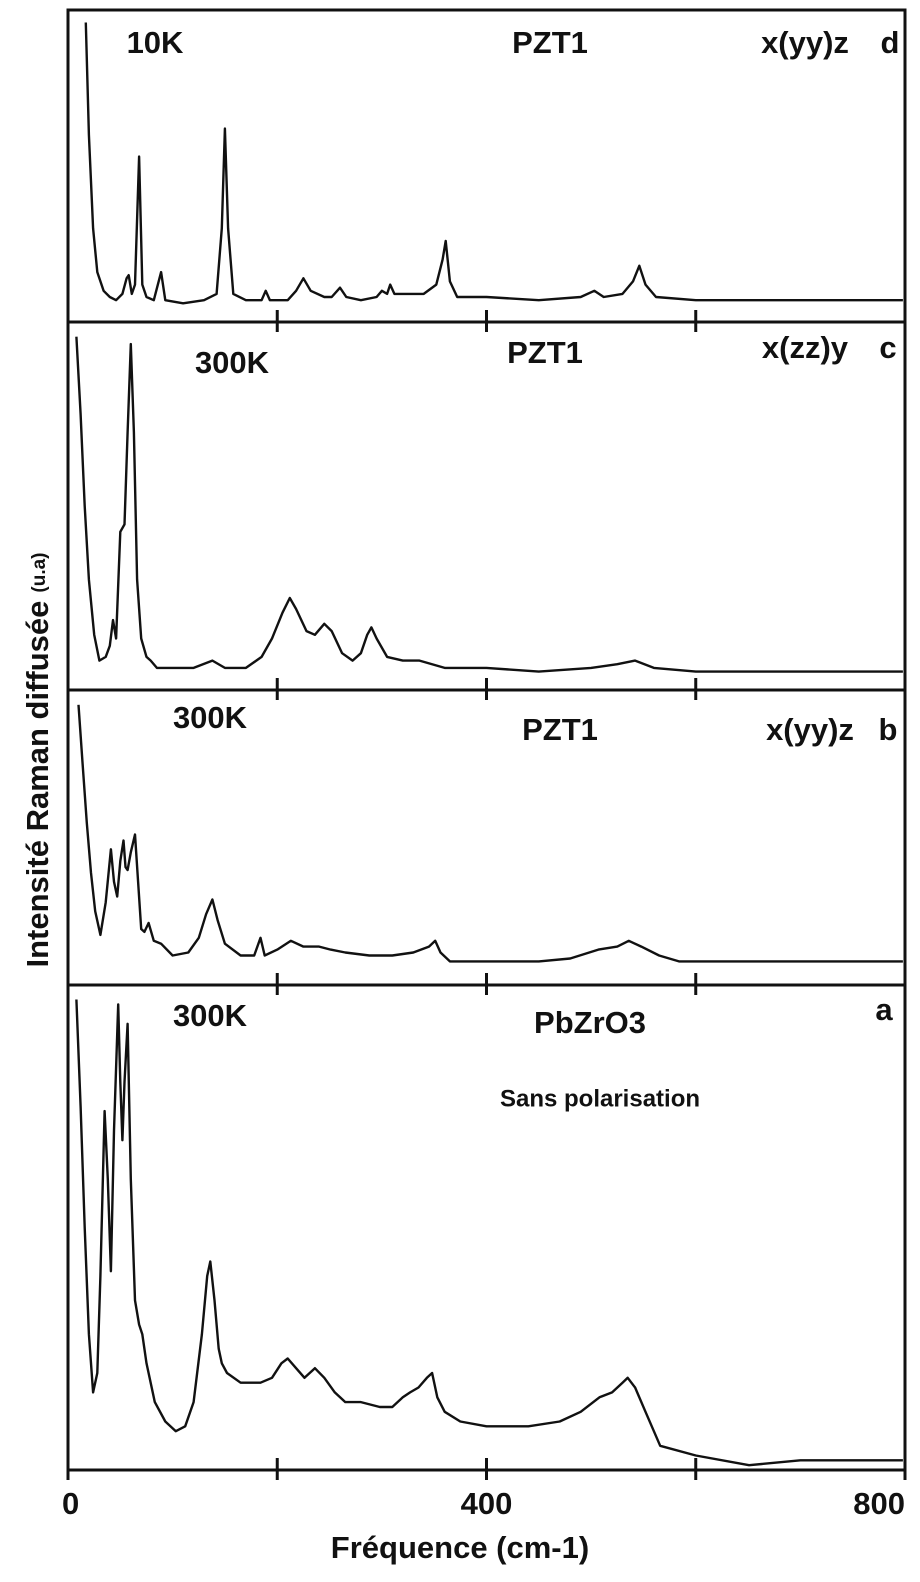 This screenshot has width=920, height=1582. I want to click on panel-sample: PbZrO3, so click(590, 1022).